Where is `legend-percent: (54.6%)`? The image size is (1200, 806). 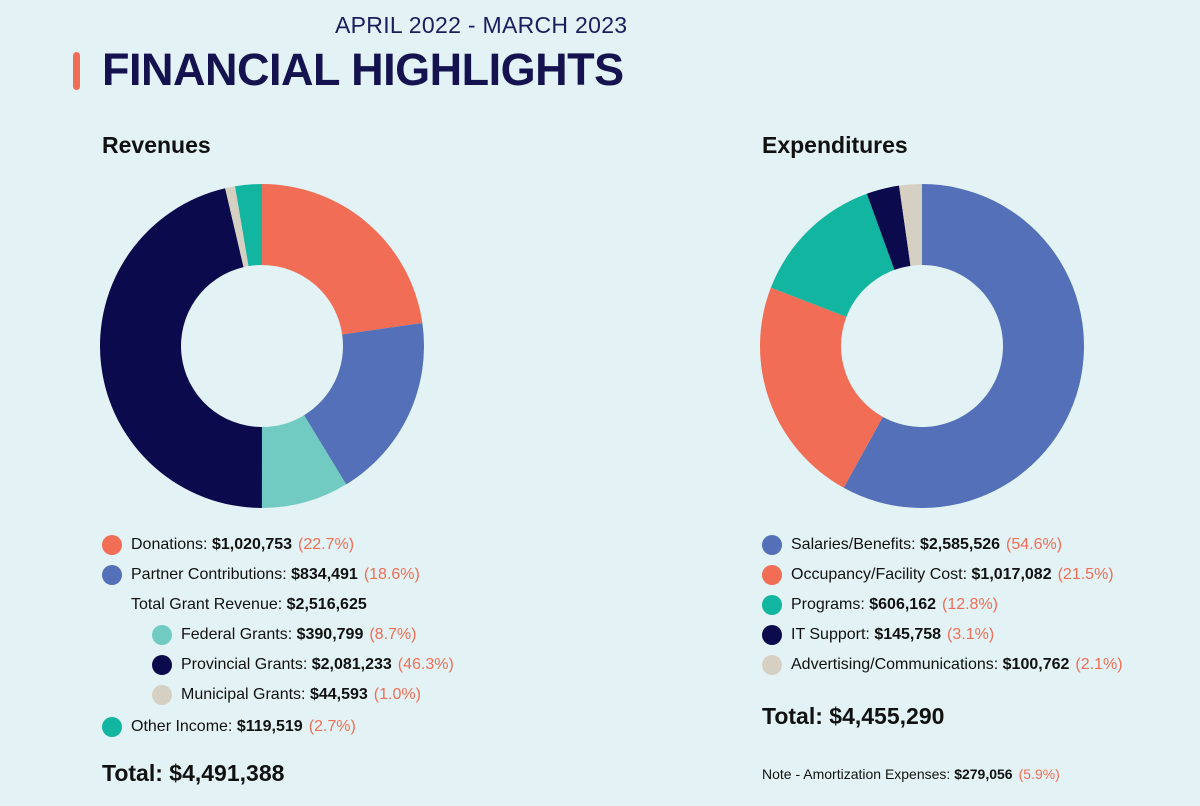 legend-percent: (54.6%) is located at coordinates (1034, 544).